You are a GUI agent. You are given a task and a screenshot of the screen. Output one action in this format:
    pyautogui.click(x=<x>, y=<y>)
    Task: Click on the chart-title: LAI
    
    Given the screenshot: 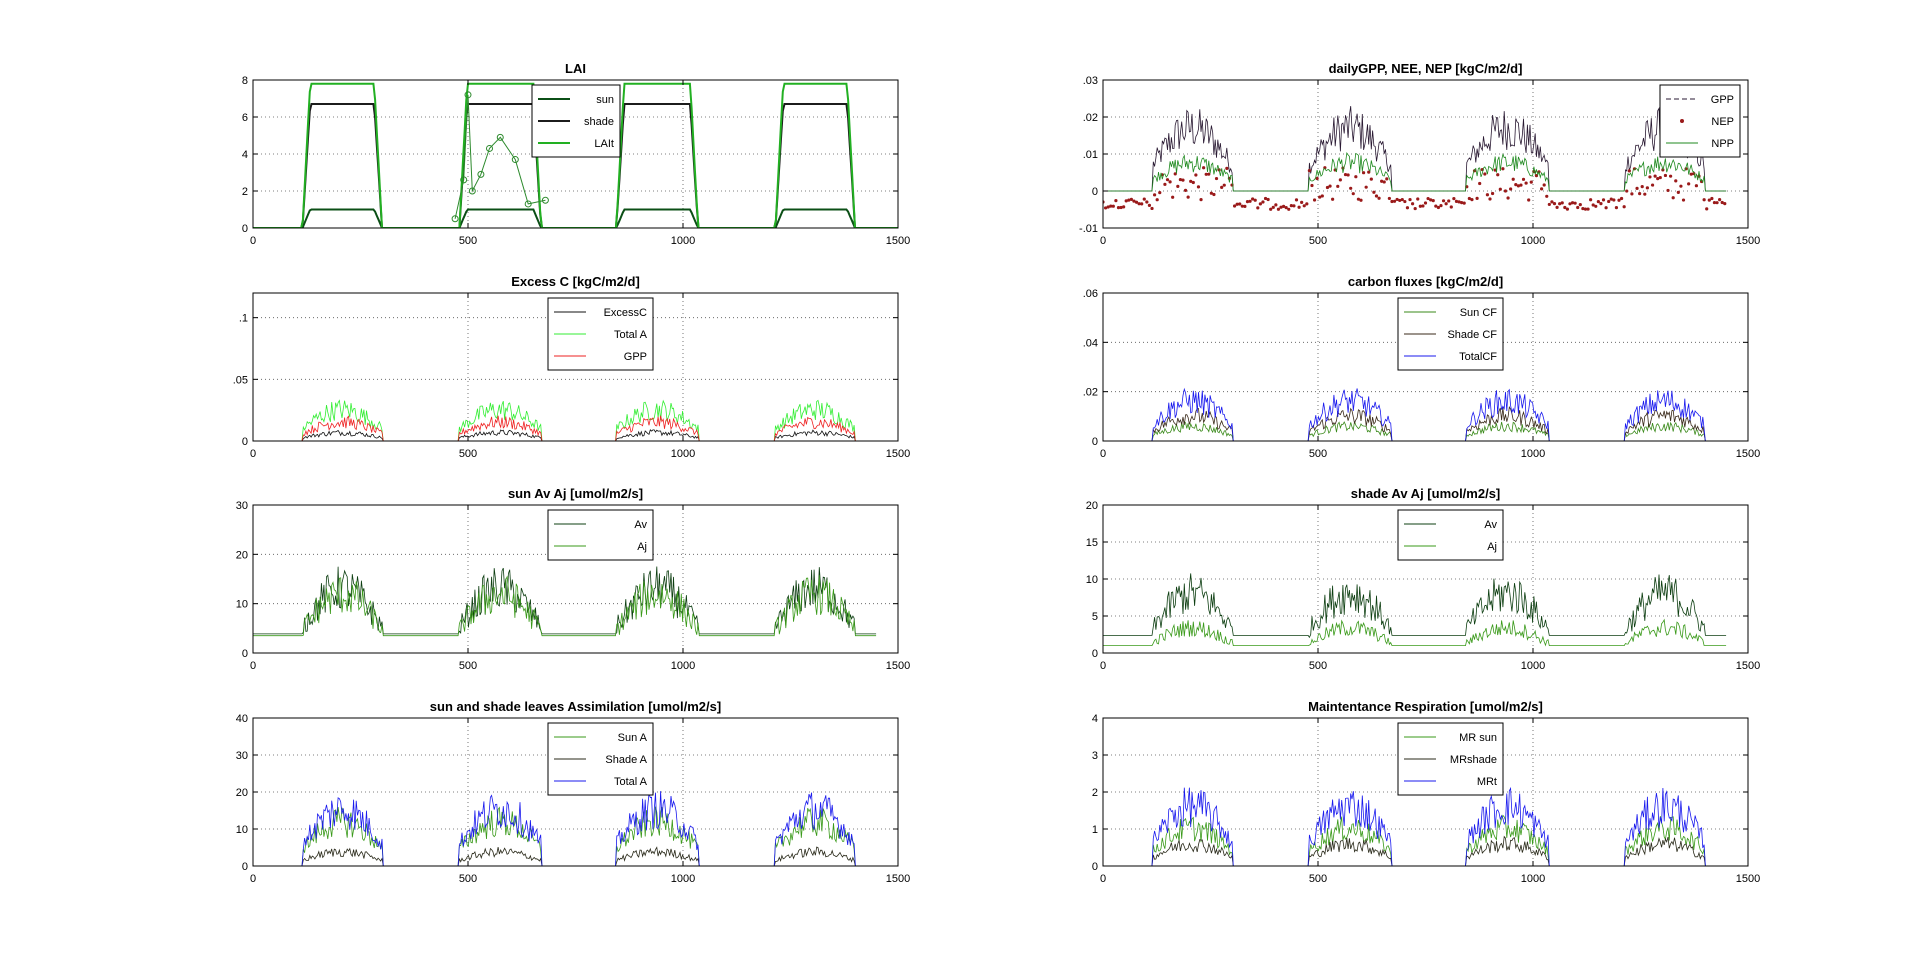 What is the action you would take?
    pyautogui.click(x=575, y=68)
    